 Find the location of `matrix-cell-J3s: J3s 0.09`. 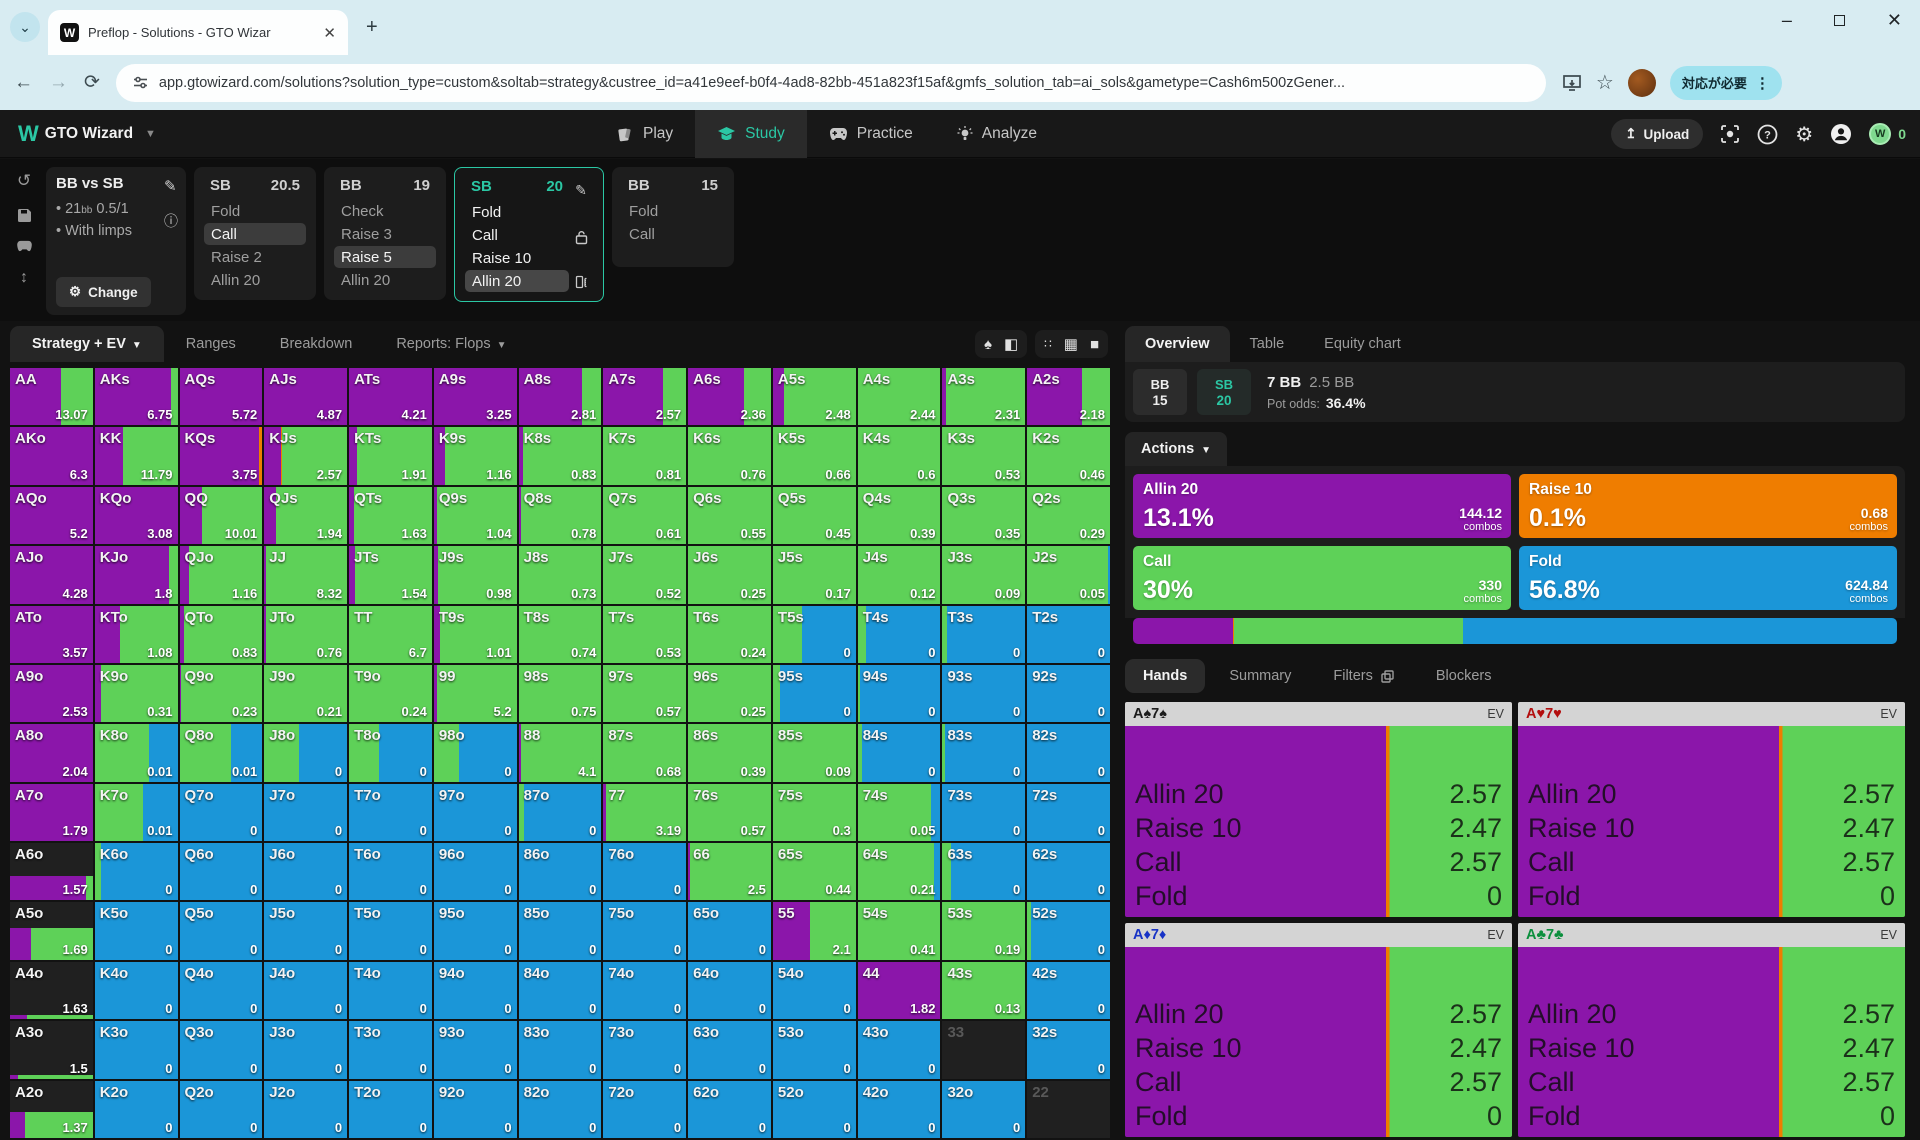

matrix-cell-J3s: J3s 0.09 is located at coordinates (984, 575).